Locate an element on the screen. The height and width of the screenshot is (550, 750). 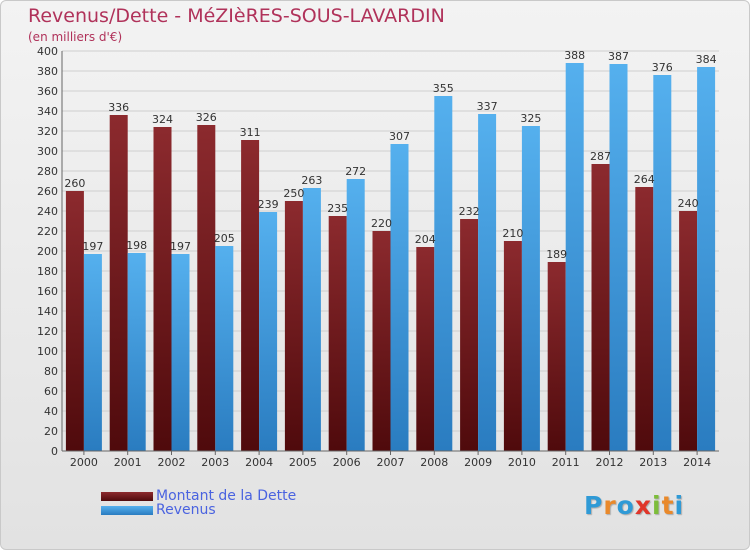
data-label-revenue: 325 is located at coordinates (530, 118).